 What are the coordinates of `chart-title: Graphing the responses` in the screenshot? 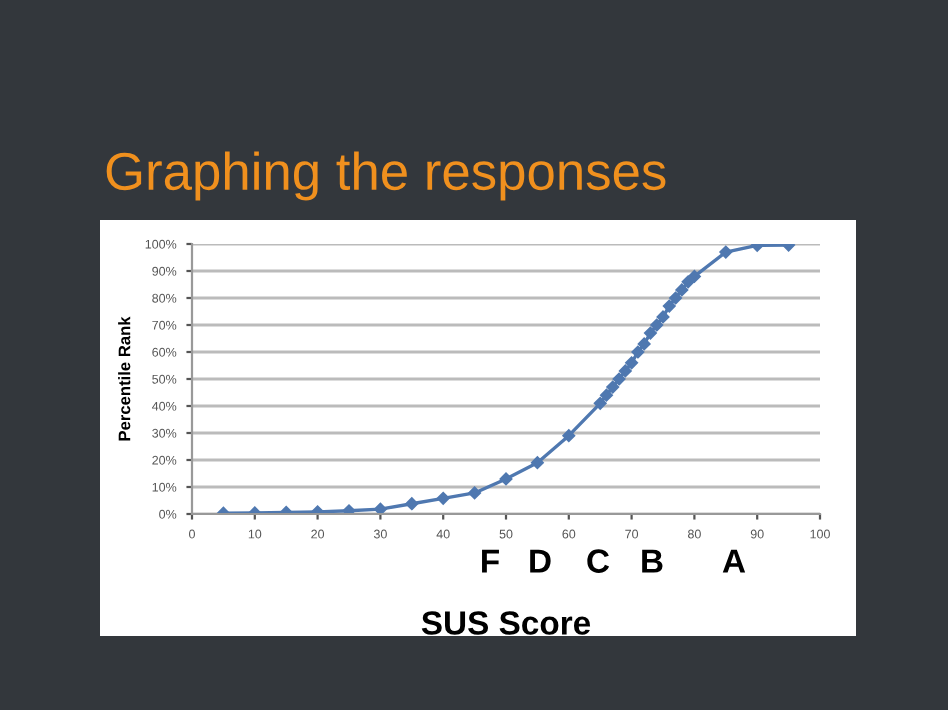 It's located at (386, 176).